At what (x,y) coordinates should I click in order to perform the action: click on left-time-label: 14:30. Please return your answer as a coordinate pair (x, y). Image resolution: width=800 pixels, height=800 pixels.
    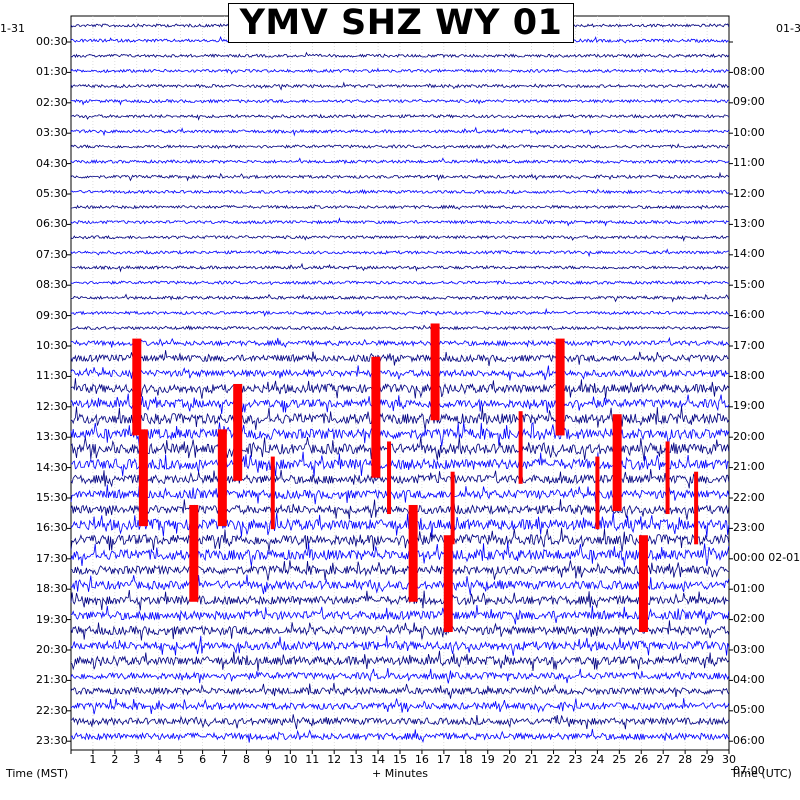
    Looking at the image, I should click on (52, 467).